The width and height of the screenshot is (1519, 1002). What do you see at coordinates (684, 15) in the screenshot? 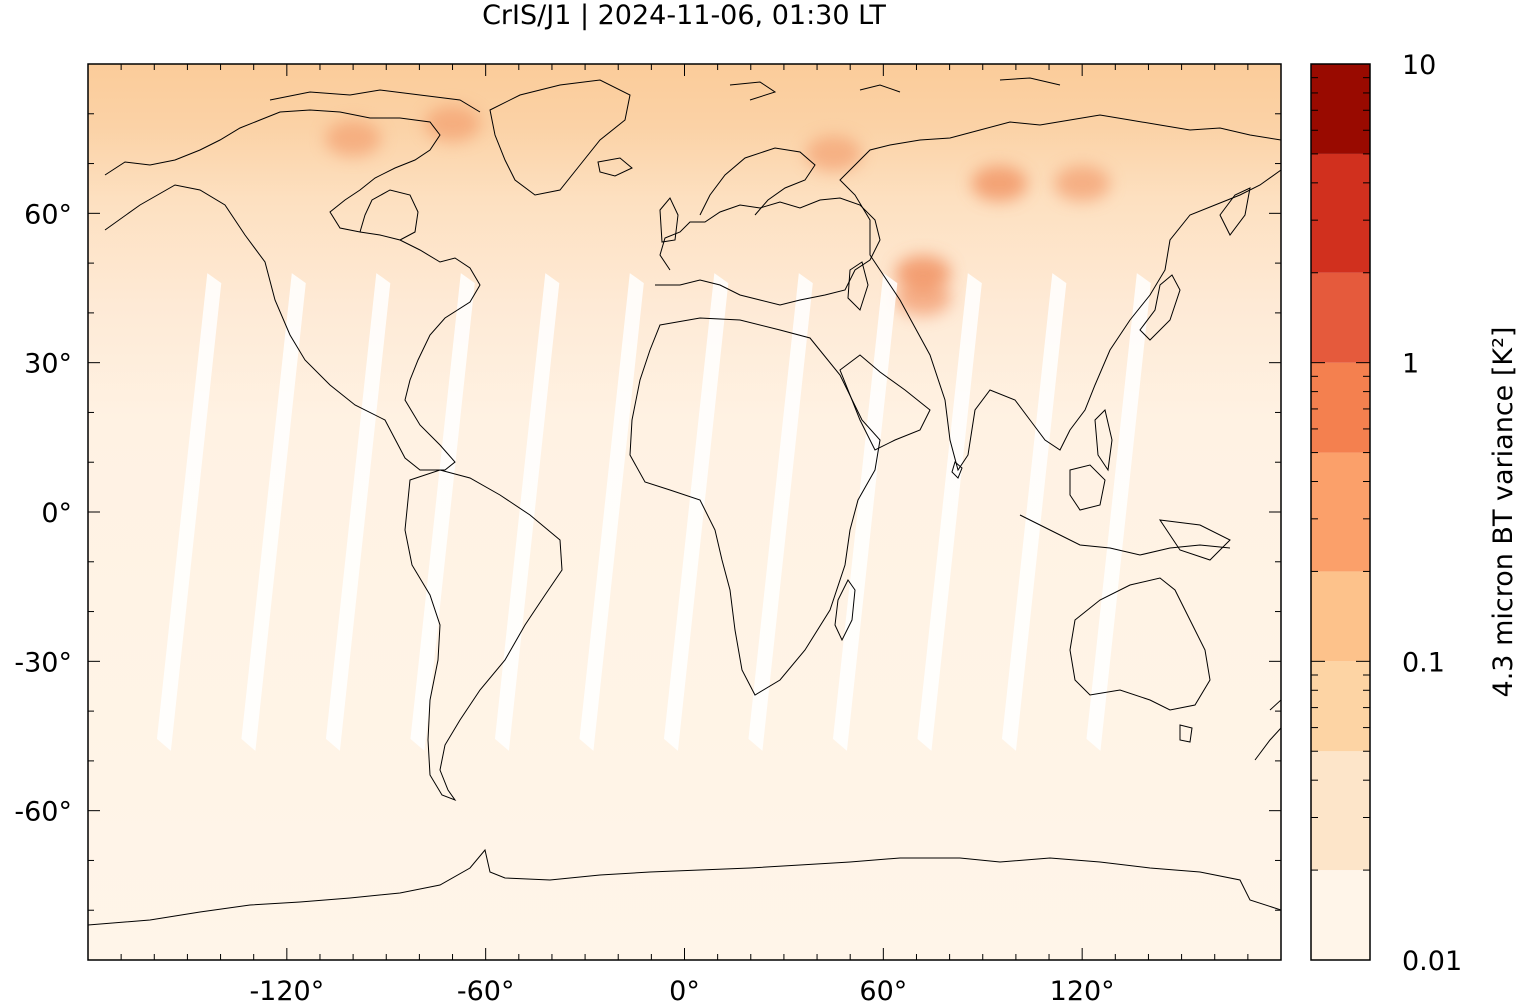
I see `map-title: CrIS/J1 | 2024-11-06, 01:30 LT` at bounding box center [684, 15].